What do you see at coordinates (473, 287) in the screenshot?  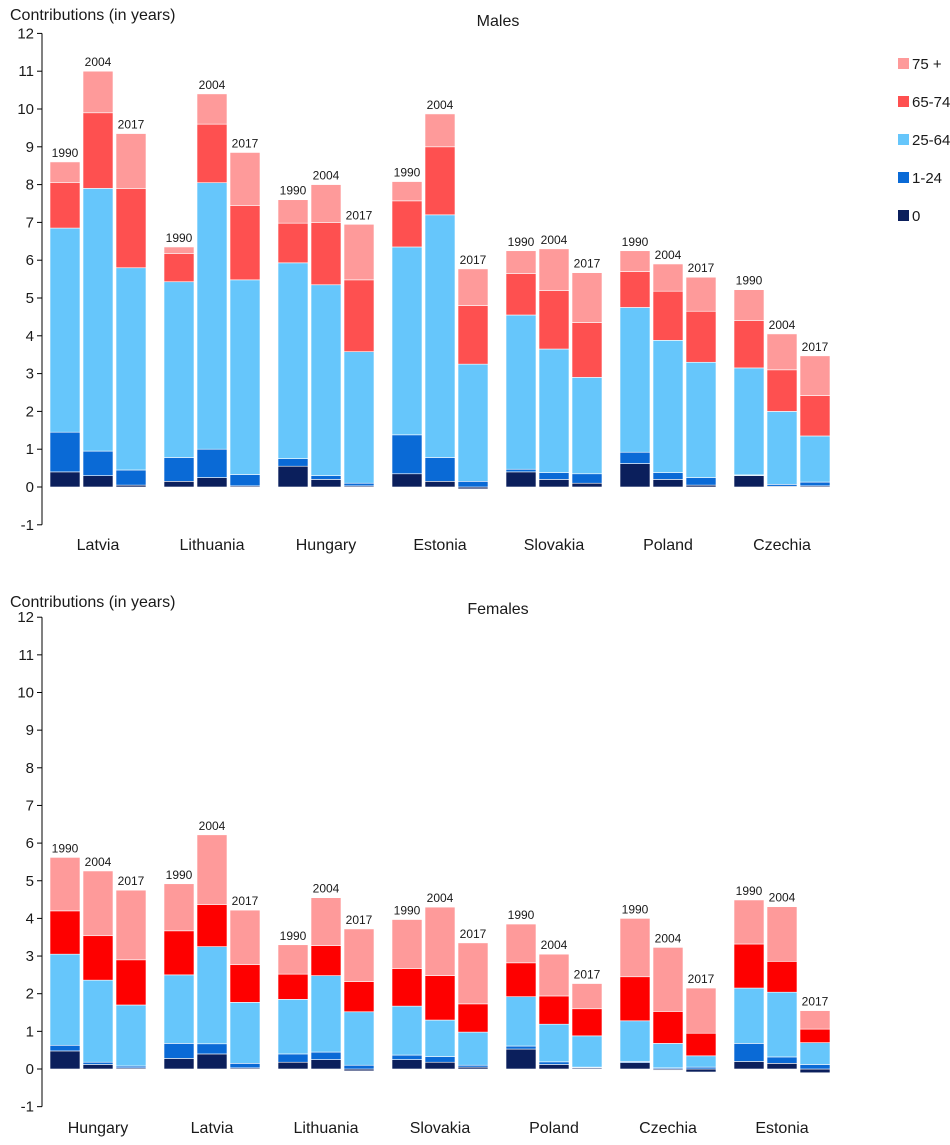 I see `chart1-bar-estonia-2017-age-75-plus` at bounding box center [473, 287].